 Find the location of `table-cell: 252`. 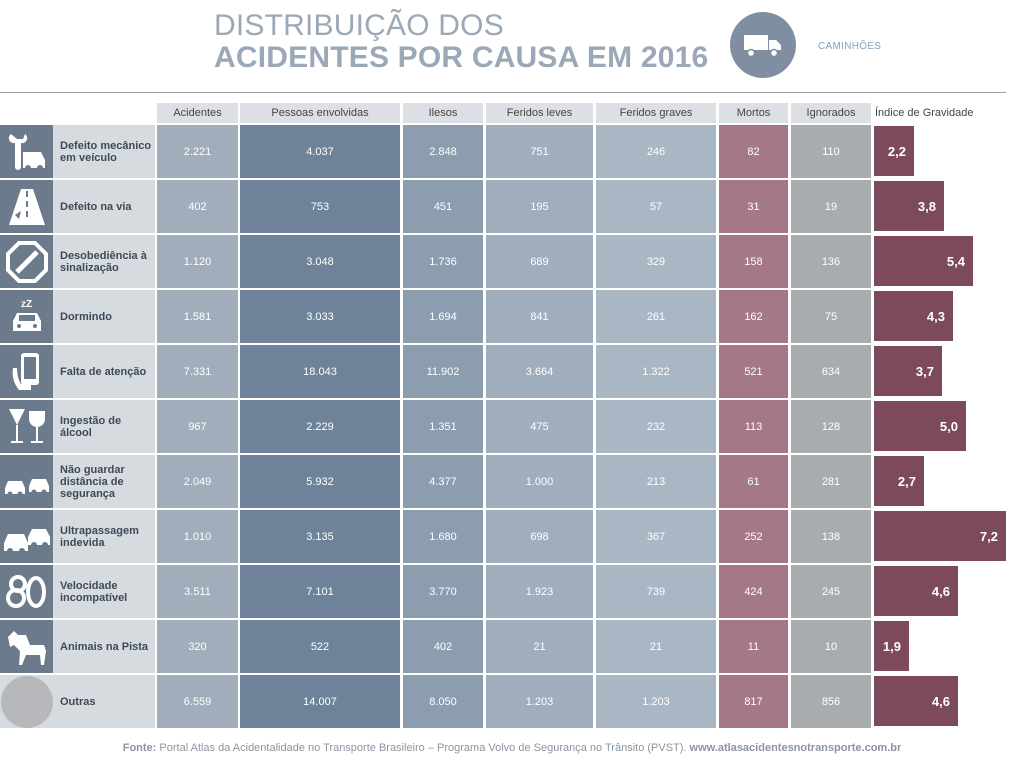

table-cell: 252 is located at coordinates (753, 536).